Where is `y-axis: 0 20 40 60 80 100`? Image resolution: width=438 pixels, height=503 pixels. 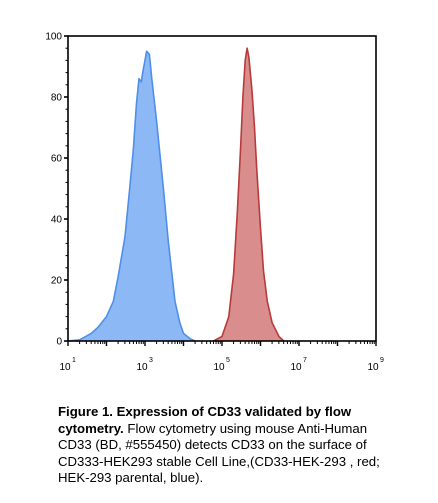 y-axis: 0 20 40 60 80 100 is located at coordinates (56, 190).